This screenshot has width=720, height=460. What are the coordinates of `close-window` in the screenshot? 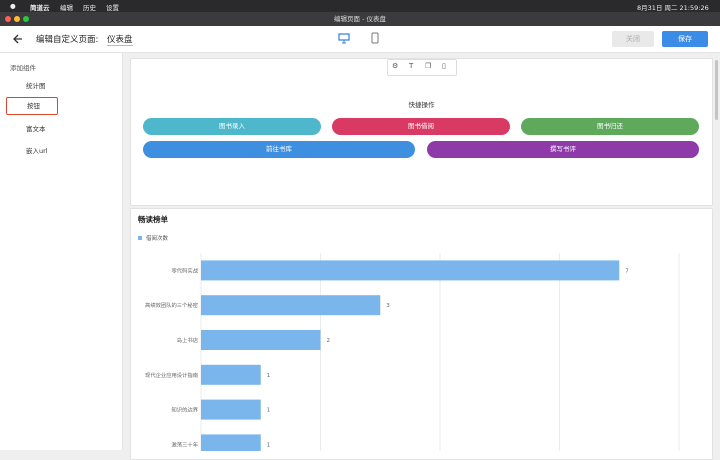 It's located at (8, 19).